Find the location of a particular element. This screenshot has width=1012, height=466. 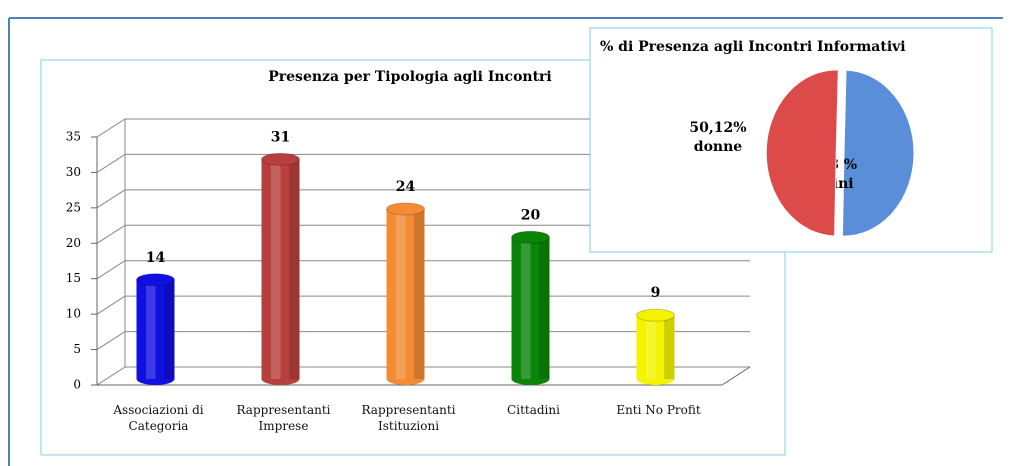

slice-label: donne is located at coordinates (718, 147).